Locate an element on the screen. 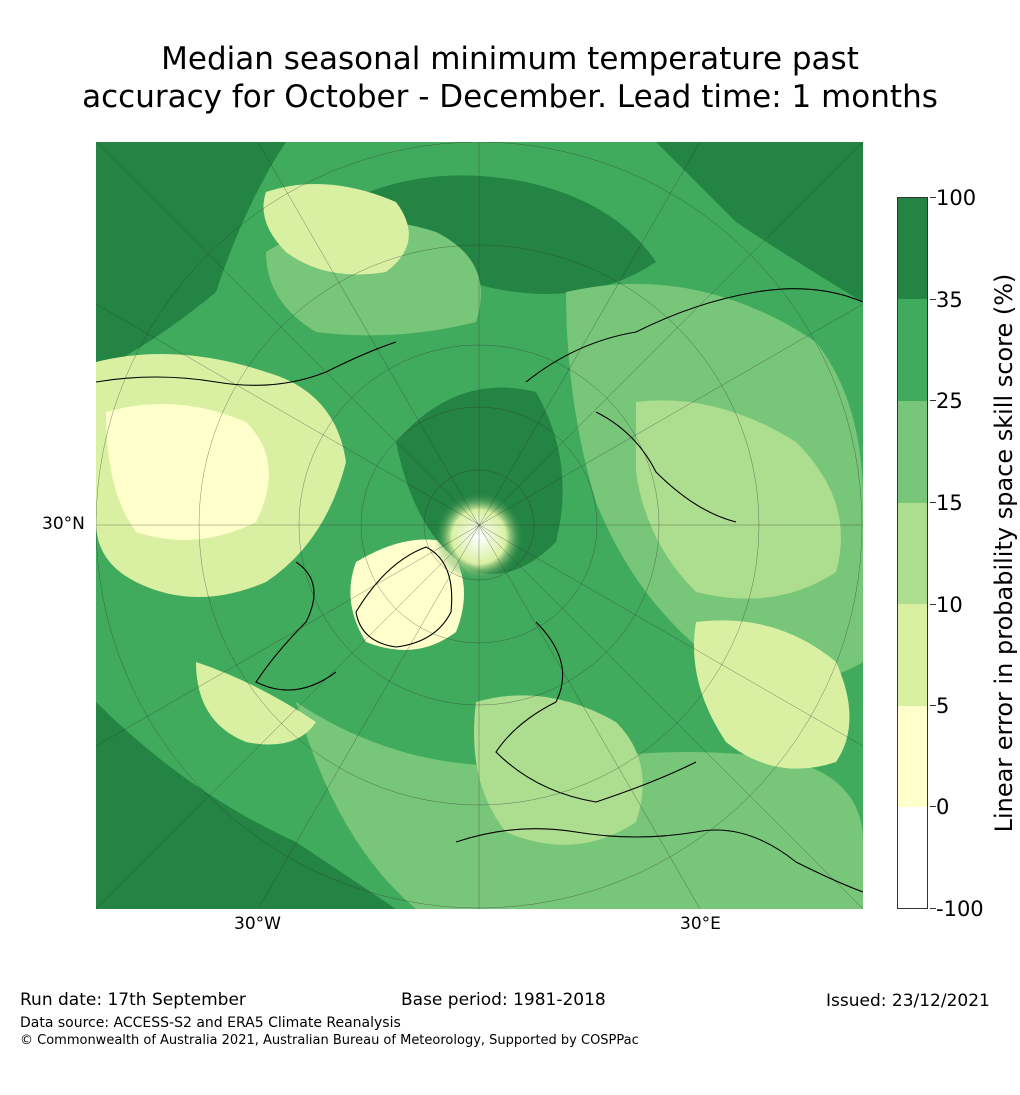 The height and width of the screenshot is (1095, 1020). pale-region-europe is located at coordinates (558, 770).